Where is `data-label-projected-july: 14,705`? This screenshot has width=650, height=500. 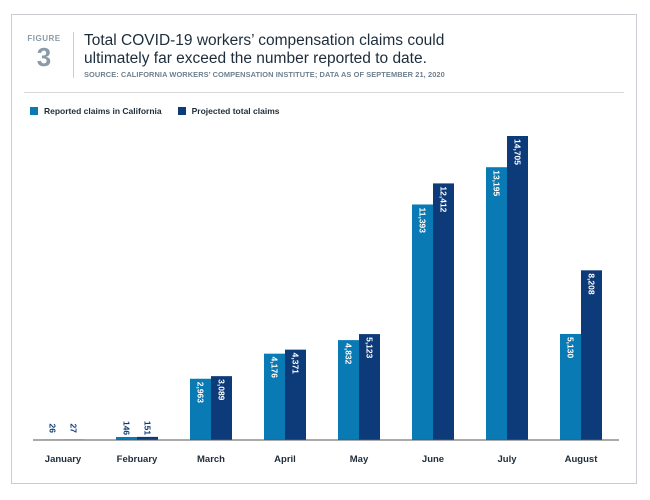 data-label-projected-july: 14,705 is located at coordinates (518, 152).